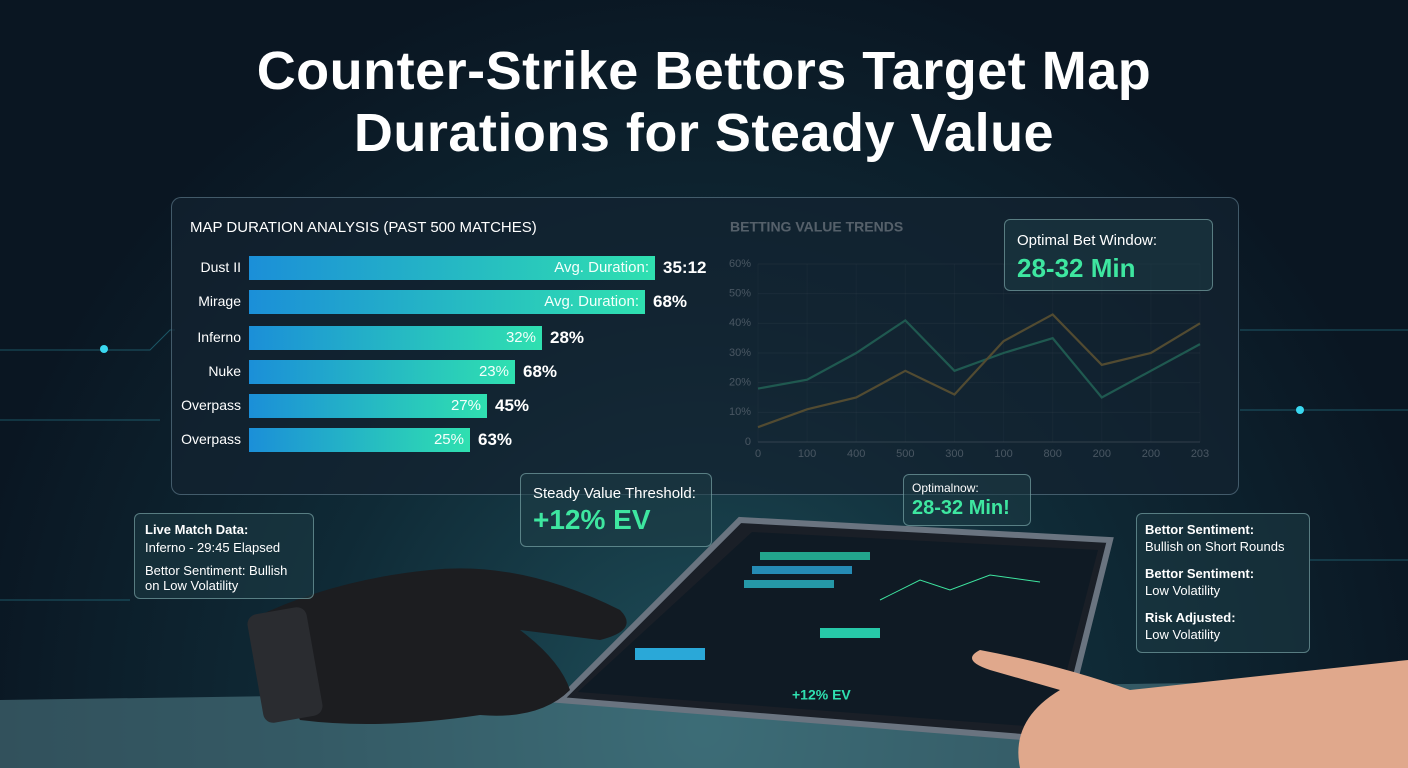 This screenshot has width=1408, height=768. What do you see at coordinates (945, 488) in the screenshot?
I see `optimal-tag-label: Optimalnow:` at bounding box center [945, 488].